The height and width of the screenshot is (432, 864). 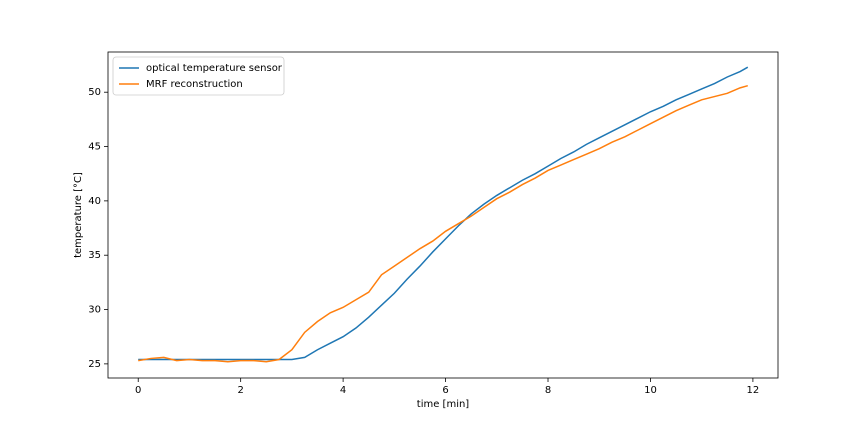 What do you see at coordinates (343, 390) in the screenshot?
I see `x-tick-label: 4` at bounding box center [343, 390].